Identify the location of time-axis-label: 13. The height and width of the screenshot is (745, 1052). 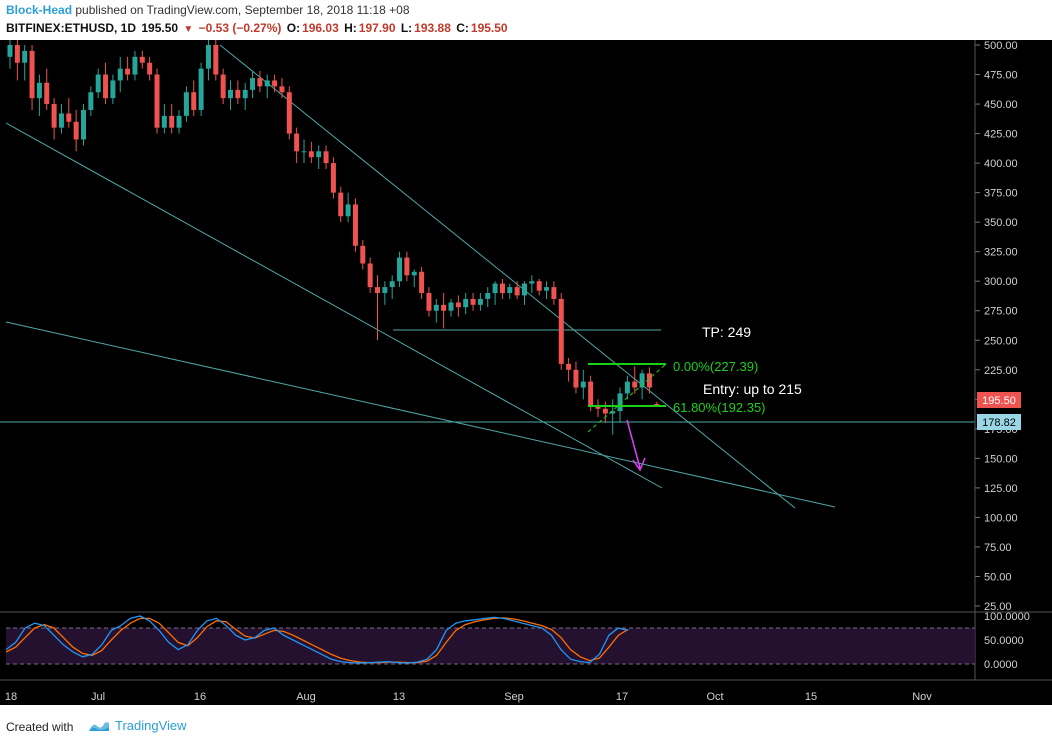
(399, 697).